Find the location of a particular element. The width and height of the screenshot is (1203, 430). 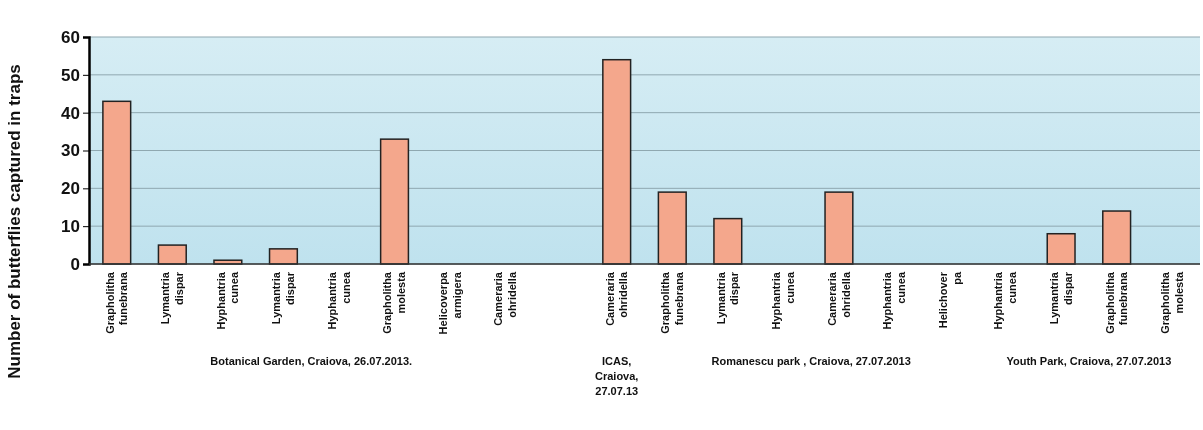

y-tick-label: 10 is located at coordinates (70, 227).